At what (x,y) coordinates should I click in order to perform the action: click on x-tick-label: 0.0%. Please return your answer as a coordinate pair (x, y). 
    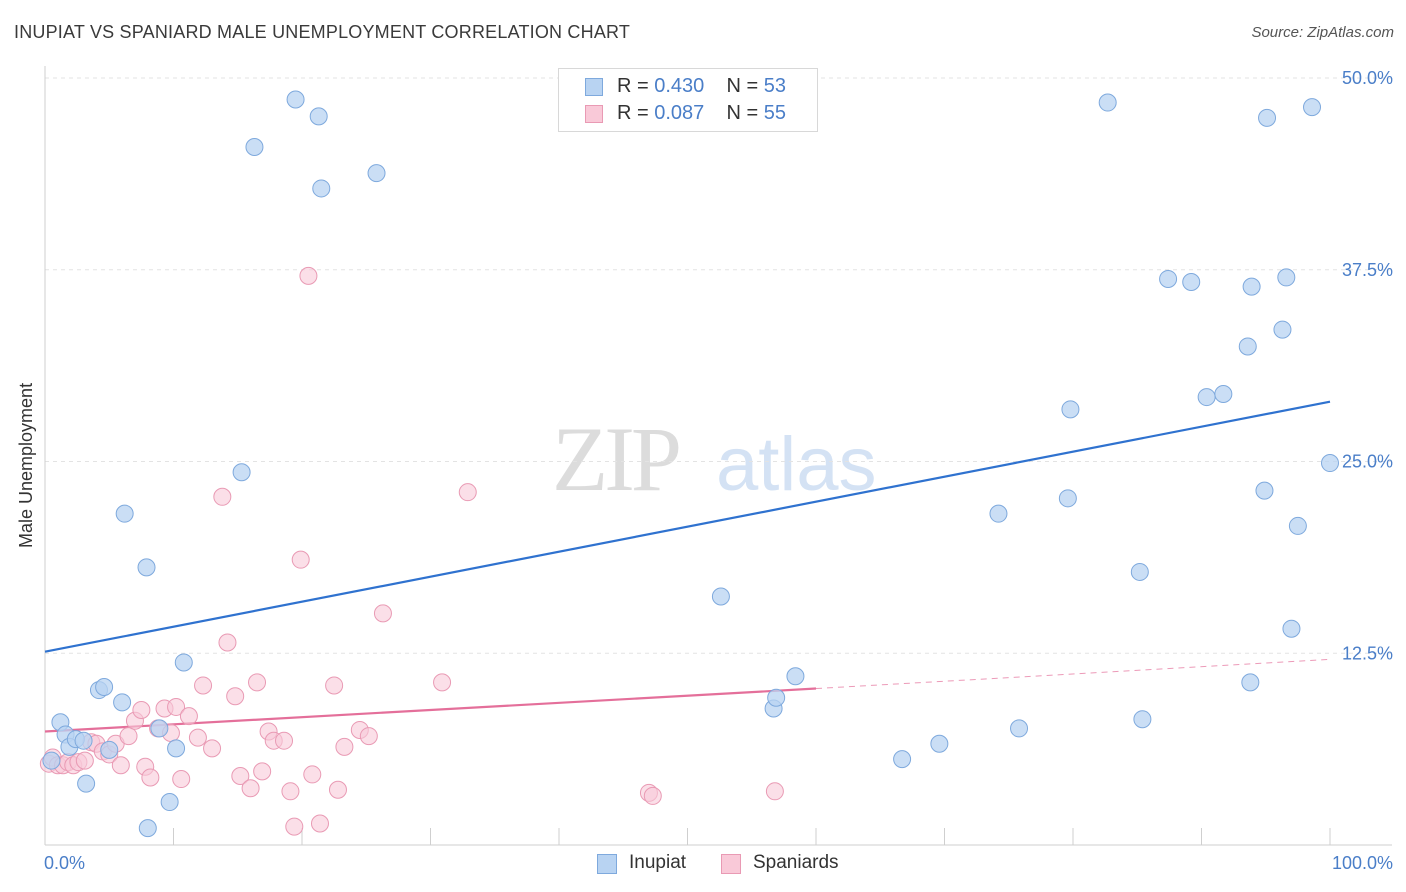
    Looking at the image, I should click on (64, 863).